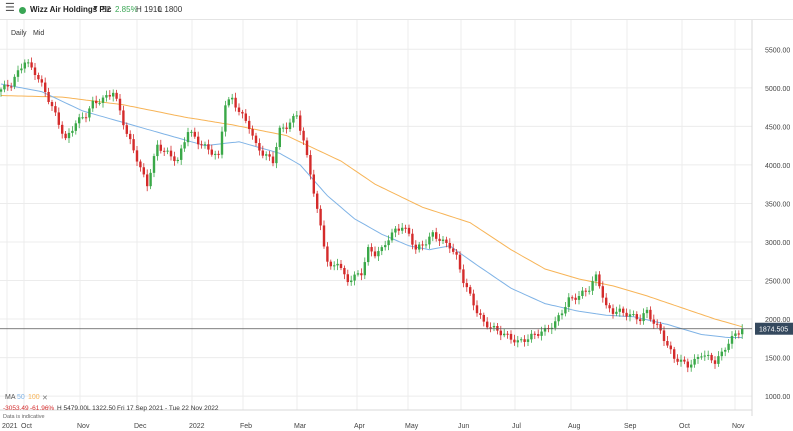 The height and width of the screenshot is (431, 793). I want to click on interval-selector: Daily, so click(19, 33).